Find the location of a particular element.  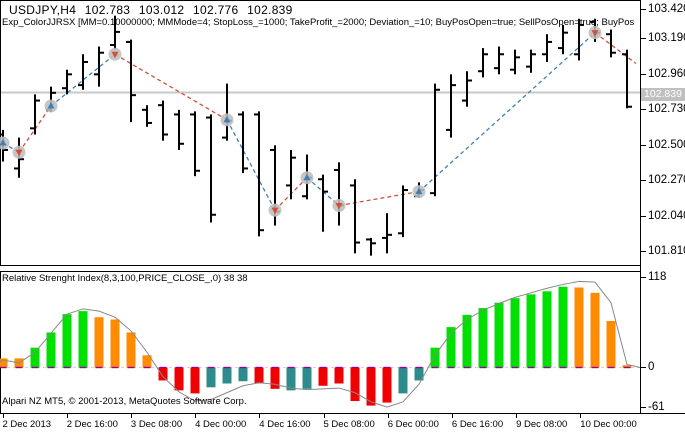

time-axis-label: 6 Dec 16:00 is located at coordinates (477, 424).